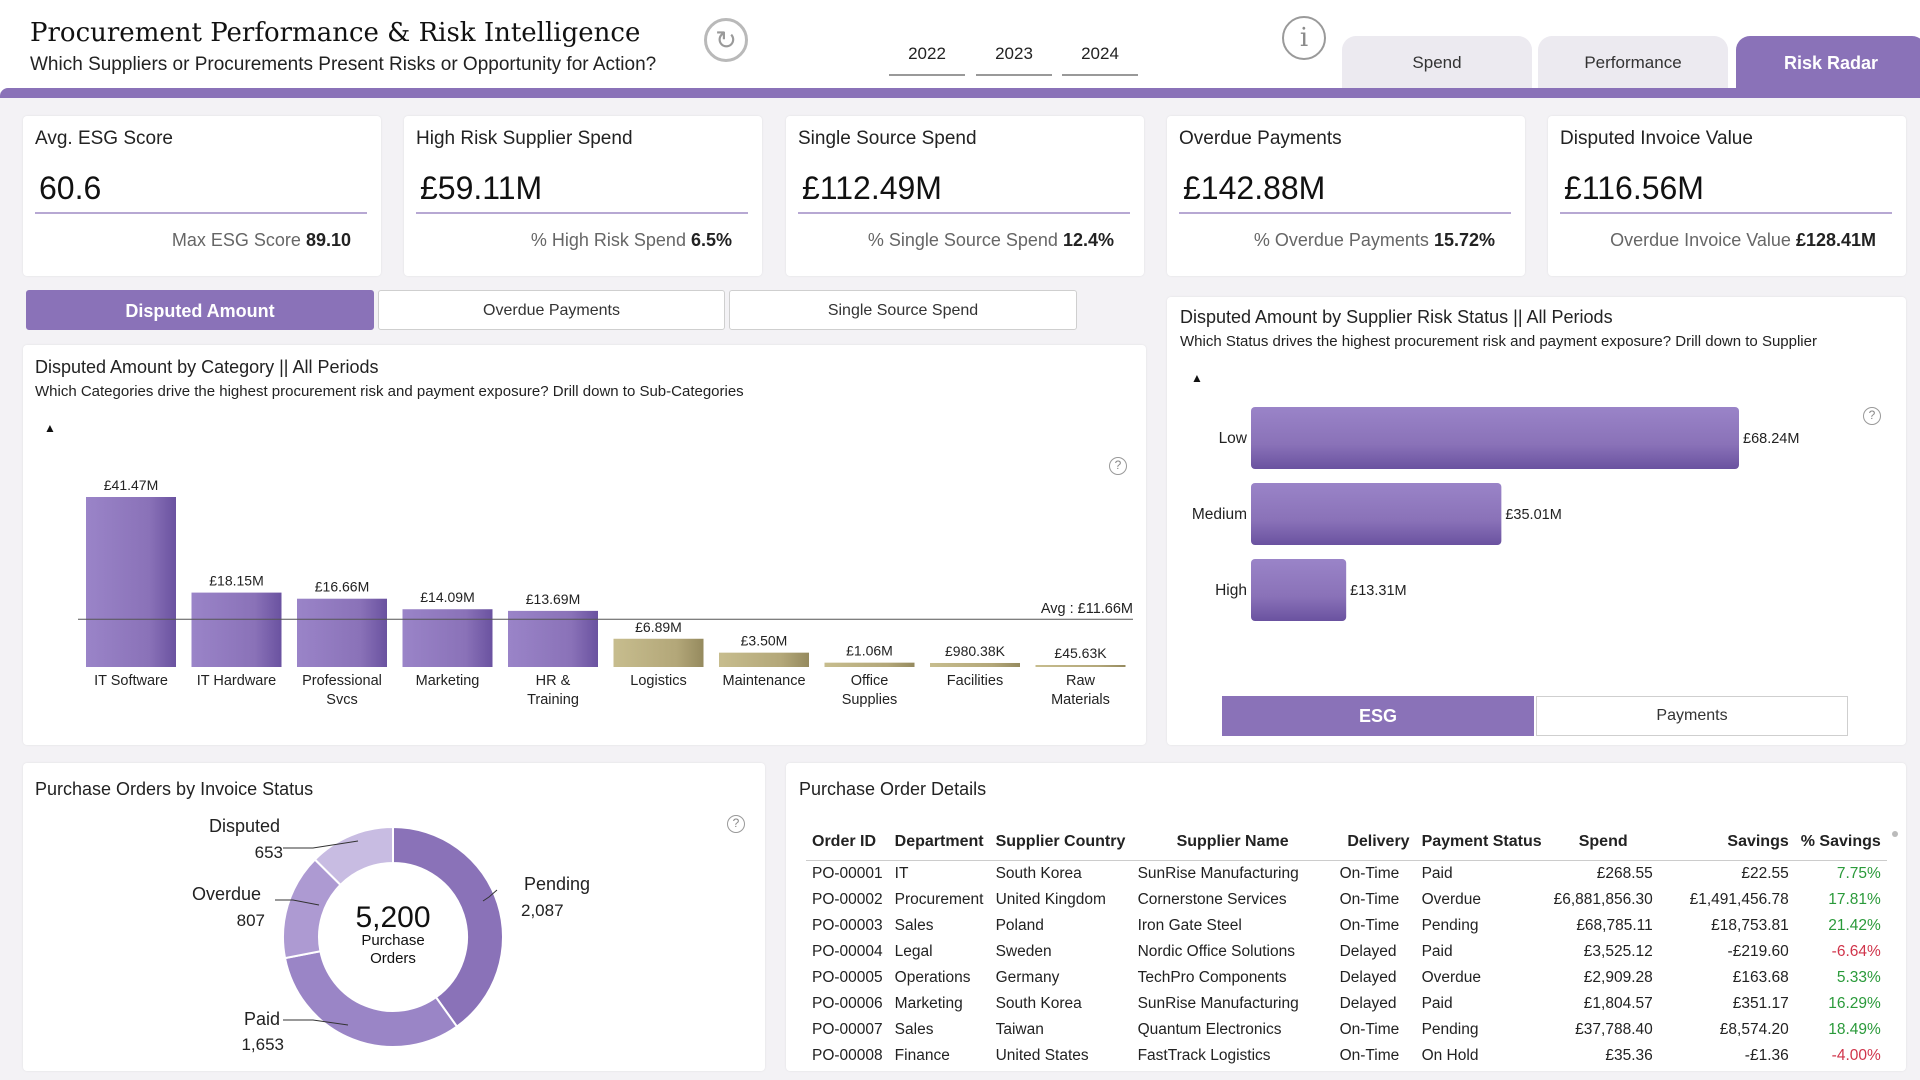  What do you see at coordinates (1232, 844) in the screenshot?
I see `column-header-supplier-name: Supplier Name` at bounding box center [1232, 844].